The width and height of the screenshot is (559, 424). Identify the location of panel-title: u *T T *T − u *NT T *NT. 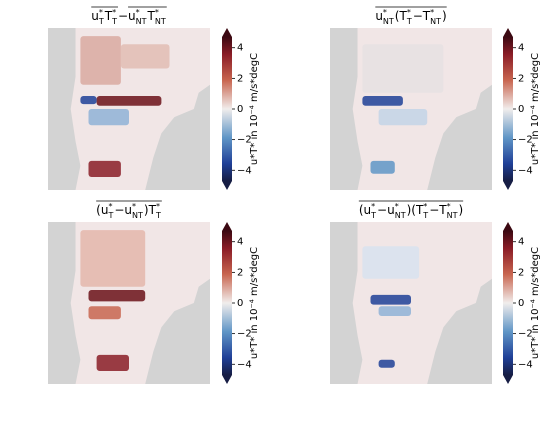
(129, 16).